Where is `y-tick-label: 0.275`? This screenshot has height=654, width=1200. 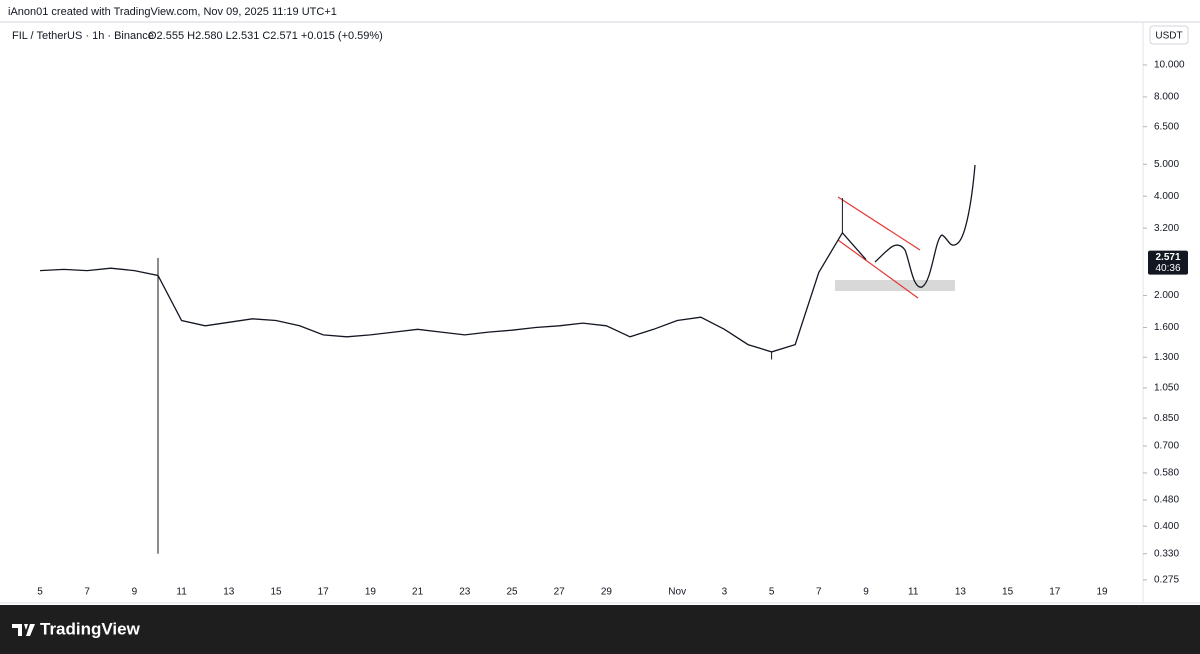 y-tick-label: 0.275 is located at coordinates (1166, 580).